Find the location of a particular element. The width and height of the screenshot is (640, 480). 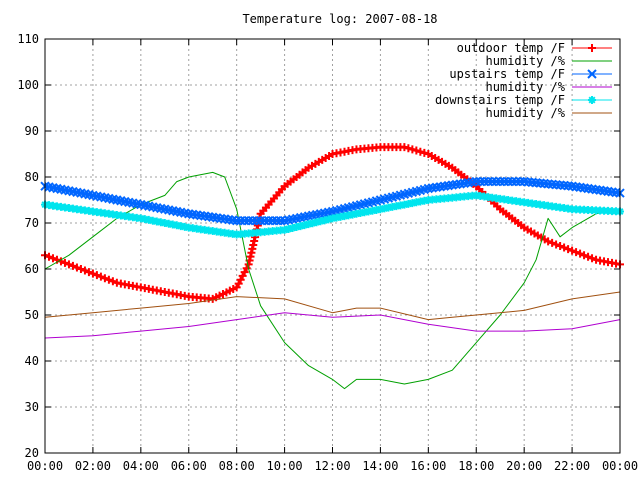

legend-label: downstairs temp /F is located at coordinates (500, 100).